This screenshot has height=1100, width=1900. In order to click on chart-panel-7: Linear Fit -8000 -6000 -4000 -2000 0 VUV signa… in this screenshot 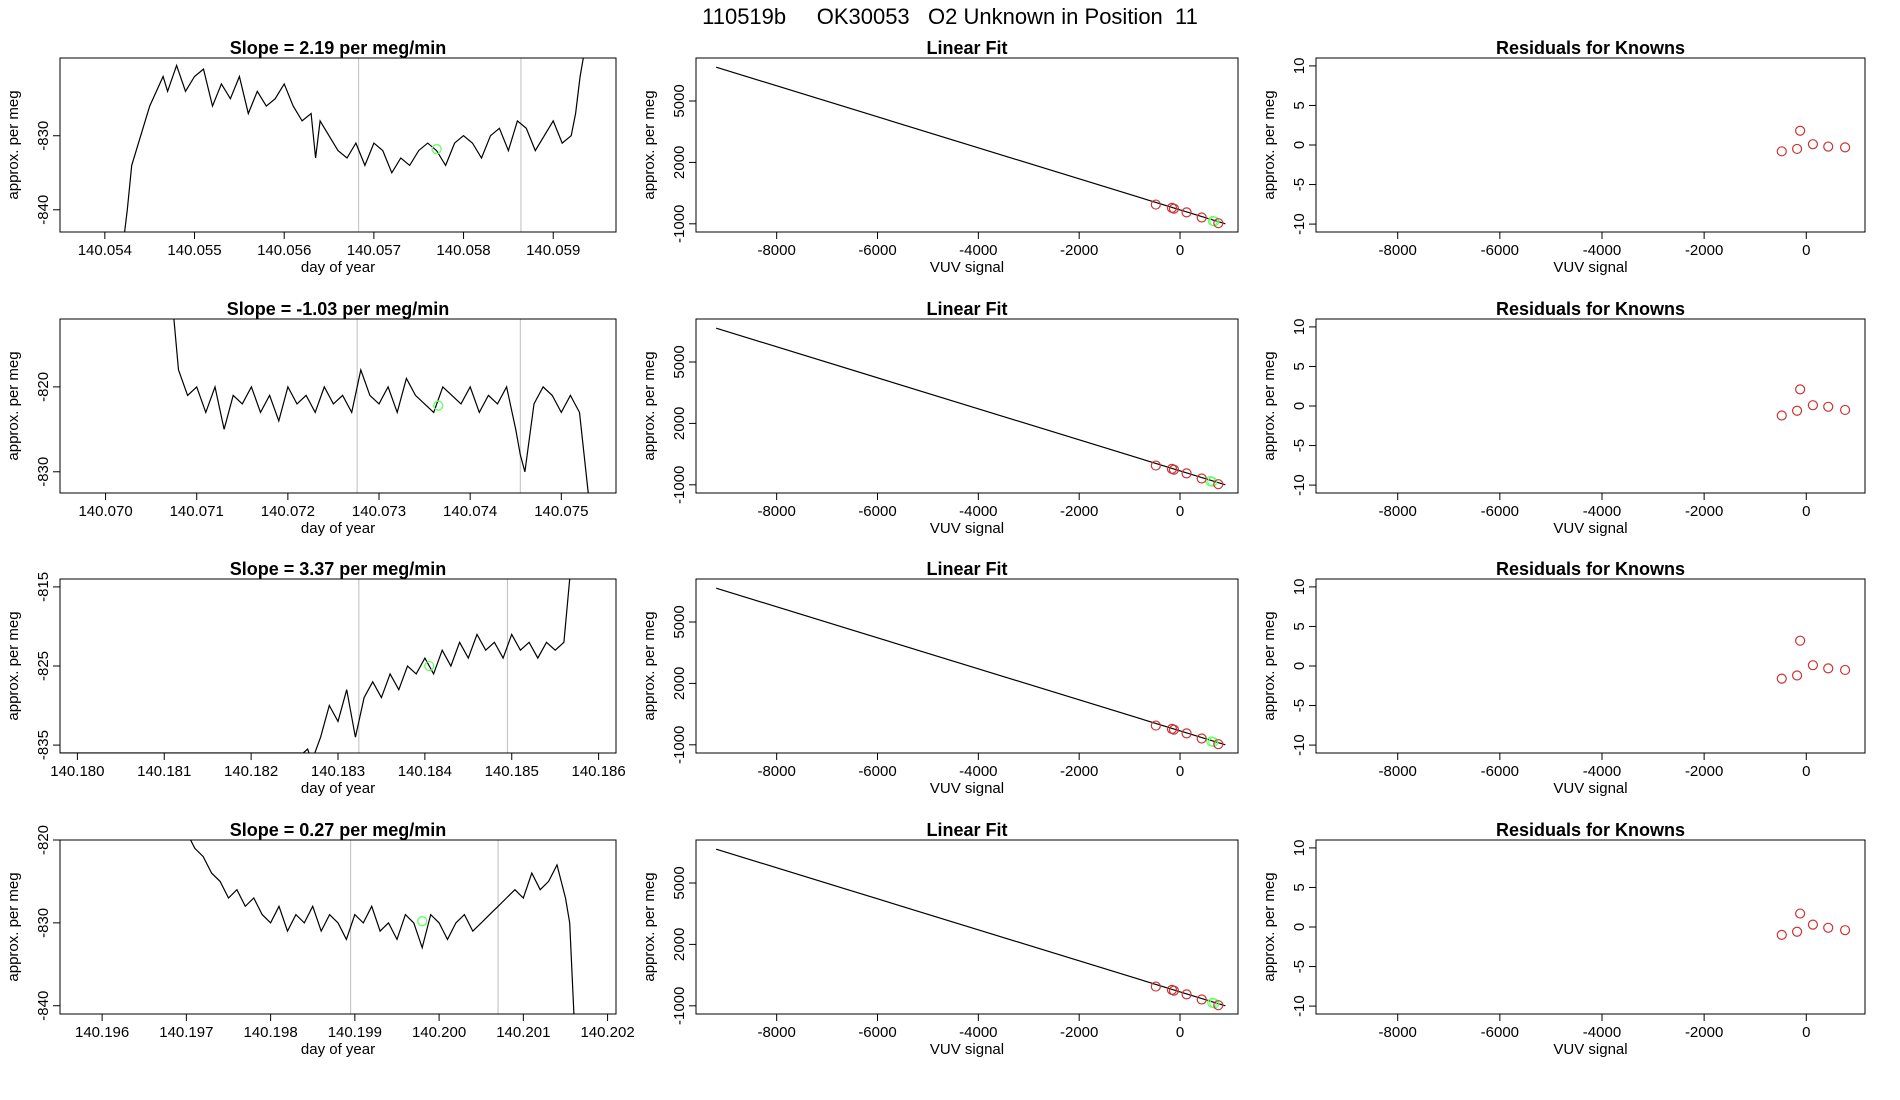, I will do `click(940, 678)`.